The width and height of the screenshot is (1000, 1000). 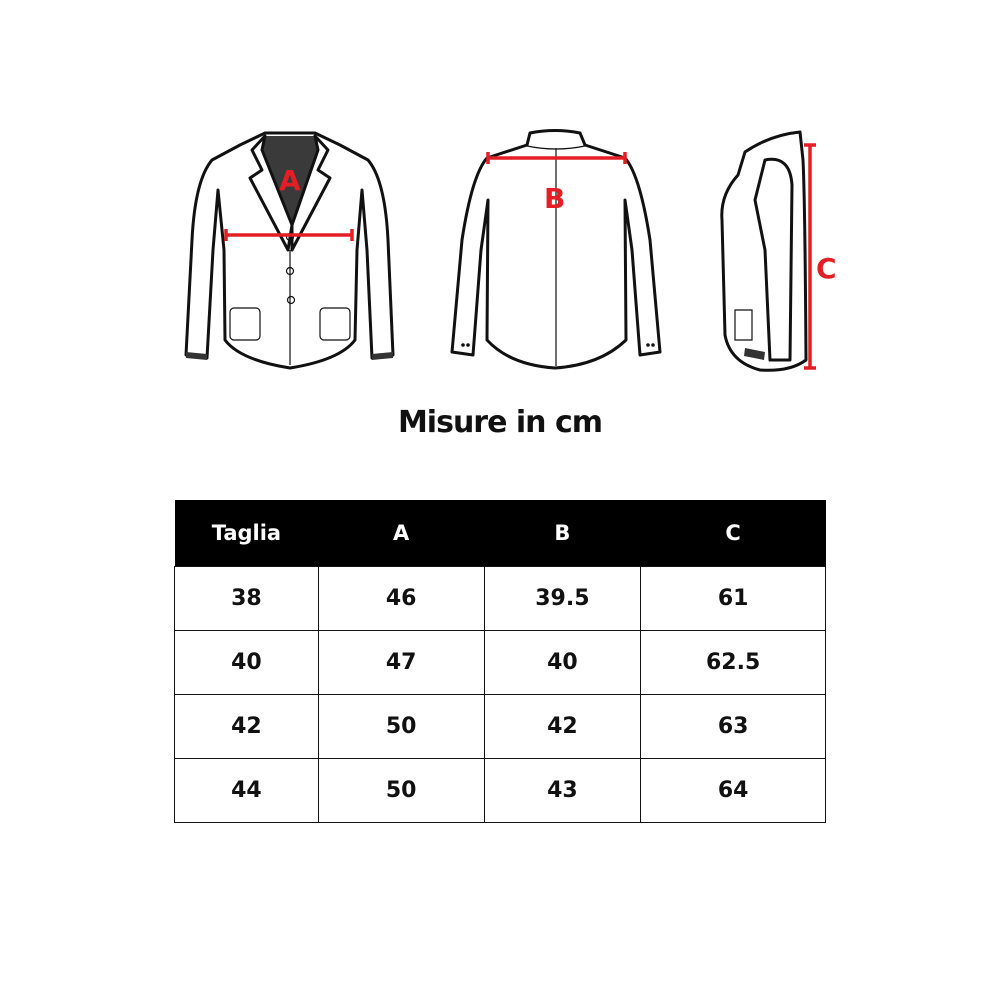 I want to click on table-row: 38 46 39.5 61, so click(x=500, y=598).